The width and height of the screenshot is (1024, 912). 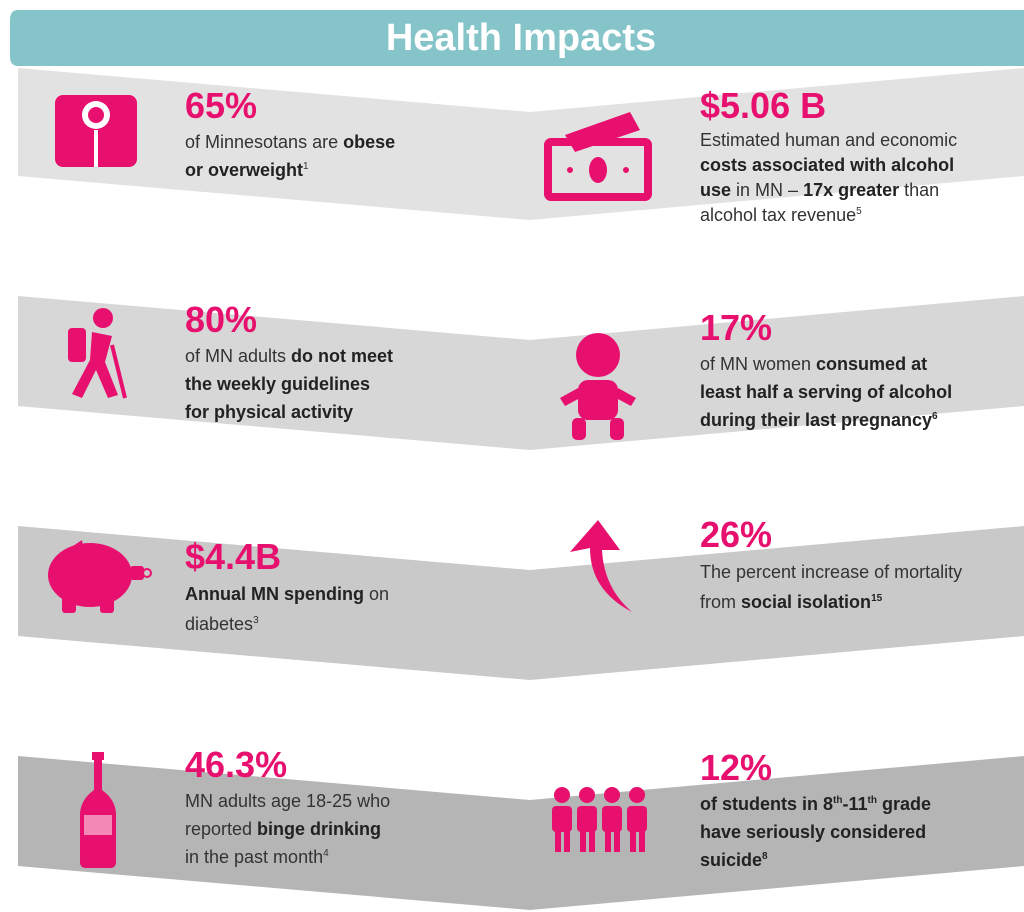 I want to click on text: in the past month, so click(x=254, y=857).